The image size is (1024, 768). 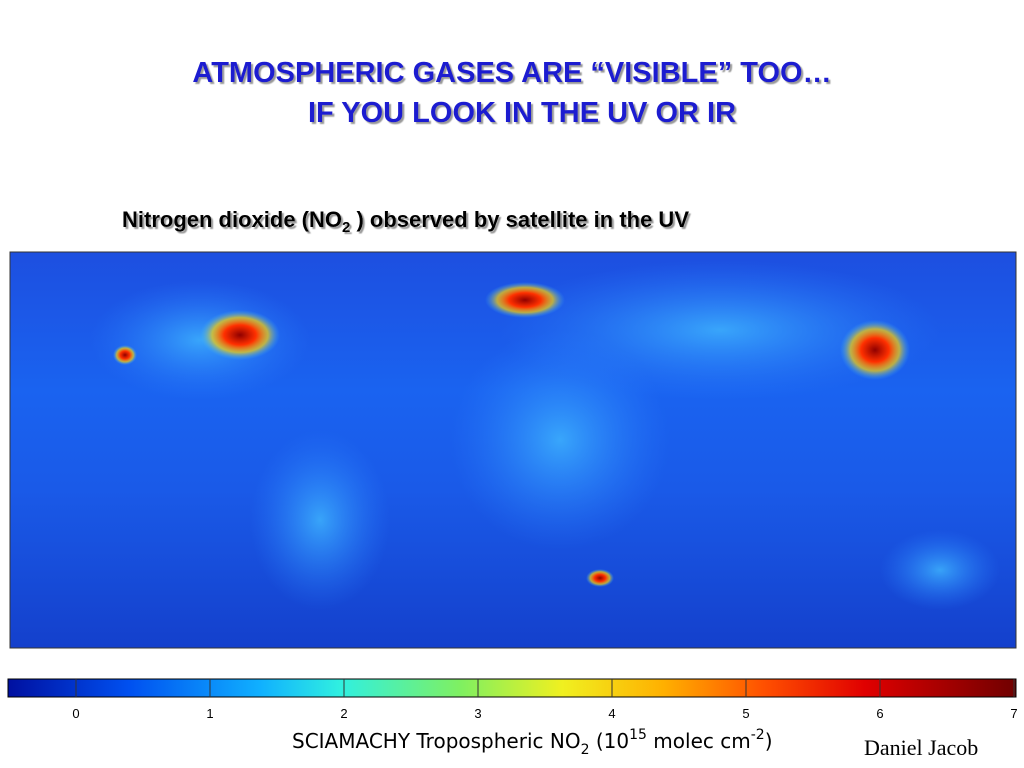 I want to click on subtitle-text: ) observed by satellite in the UV, so click(x=519, y=219).